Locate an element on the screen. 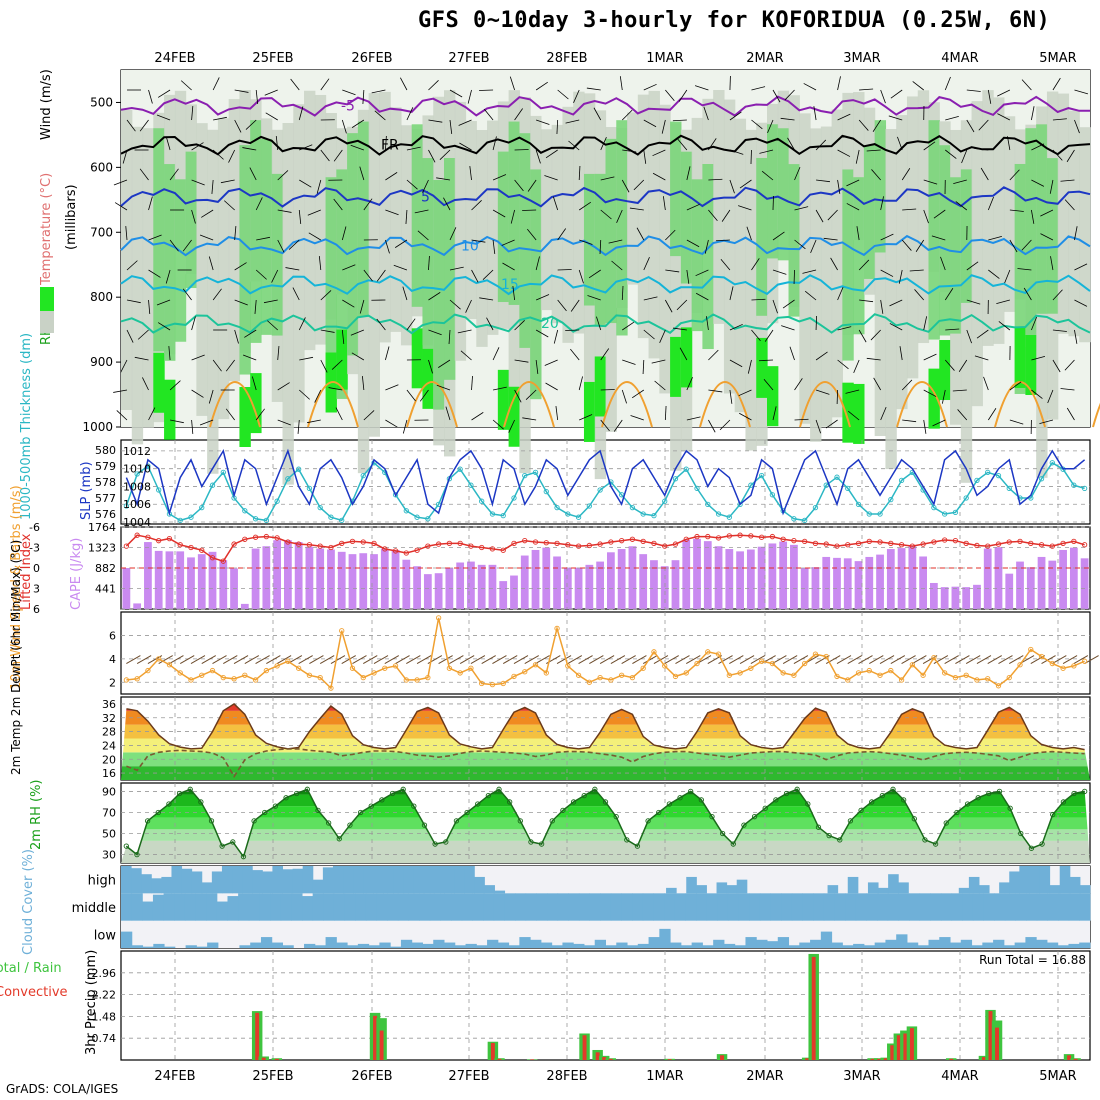 The width and height of the screenshot is (1100, 1100). slp-ylabel: 1000-500mb Thickness (dm) SLP (mb) is located at coordinates (56, 426).